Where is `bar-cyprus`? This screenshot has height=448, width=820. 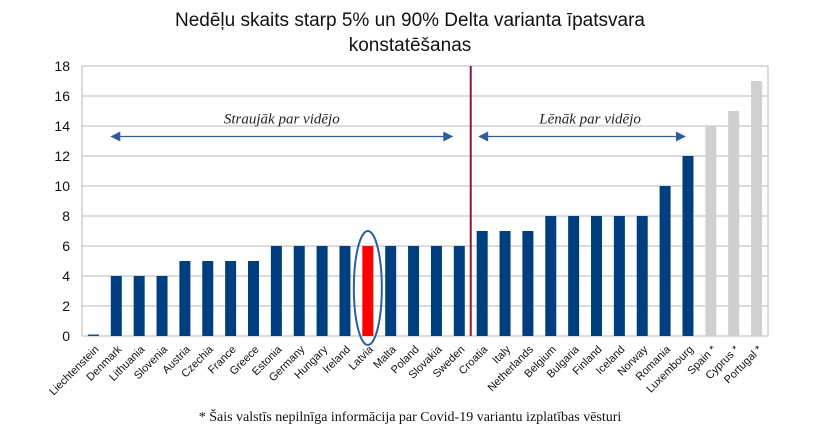 bar-cyprus is located at coordinates (734, 223).